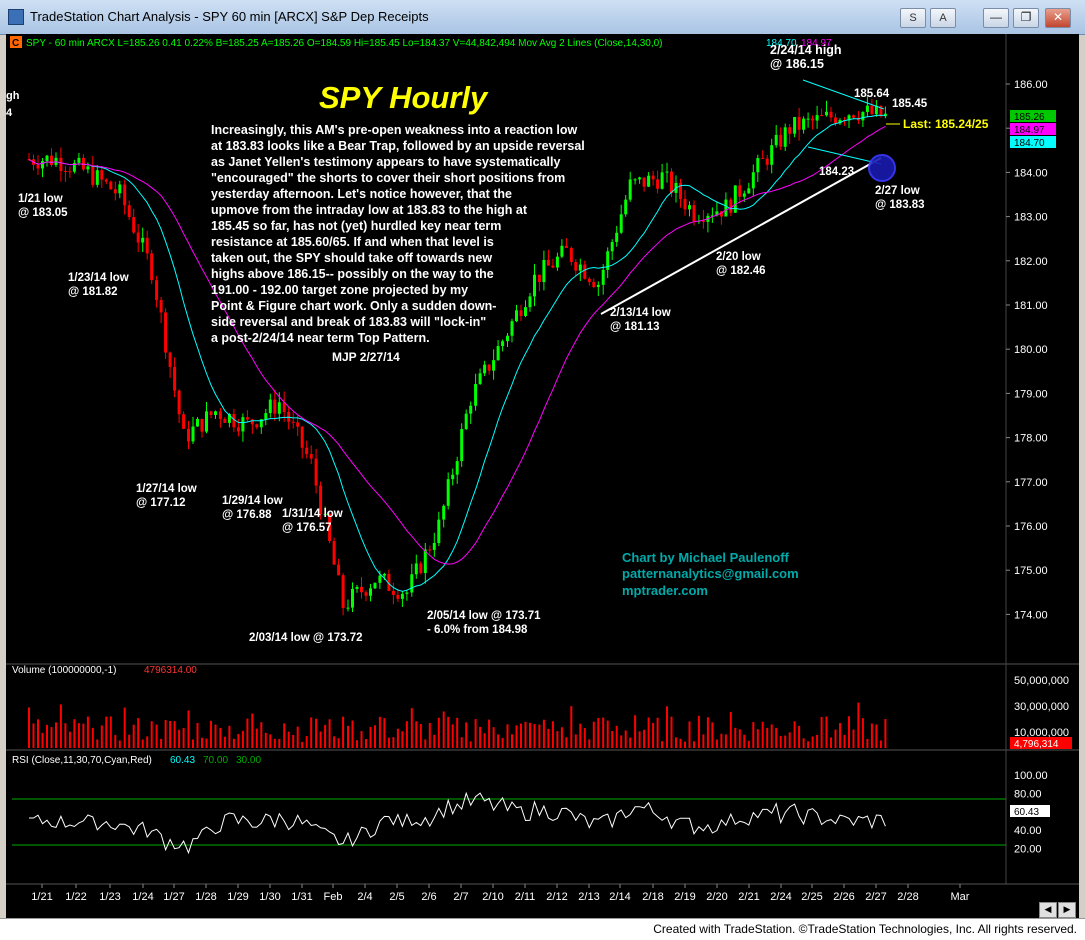 Image resolution: width=1085 pixels, height=940 pixels. What do you see at coordinates (1028, 831) in the screenshot?
I see `rsi-axis-label: 40.00` at bounding box center [1028, 831].